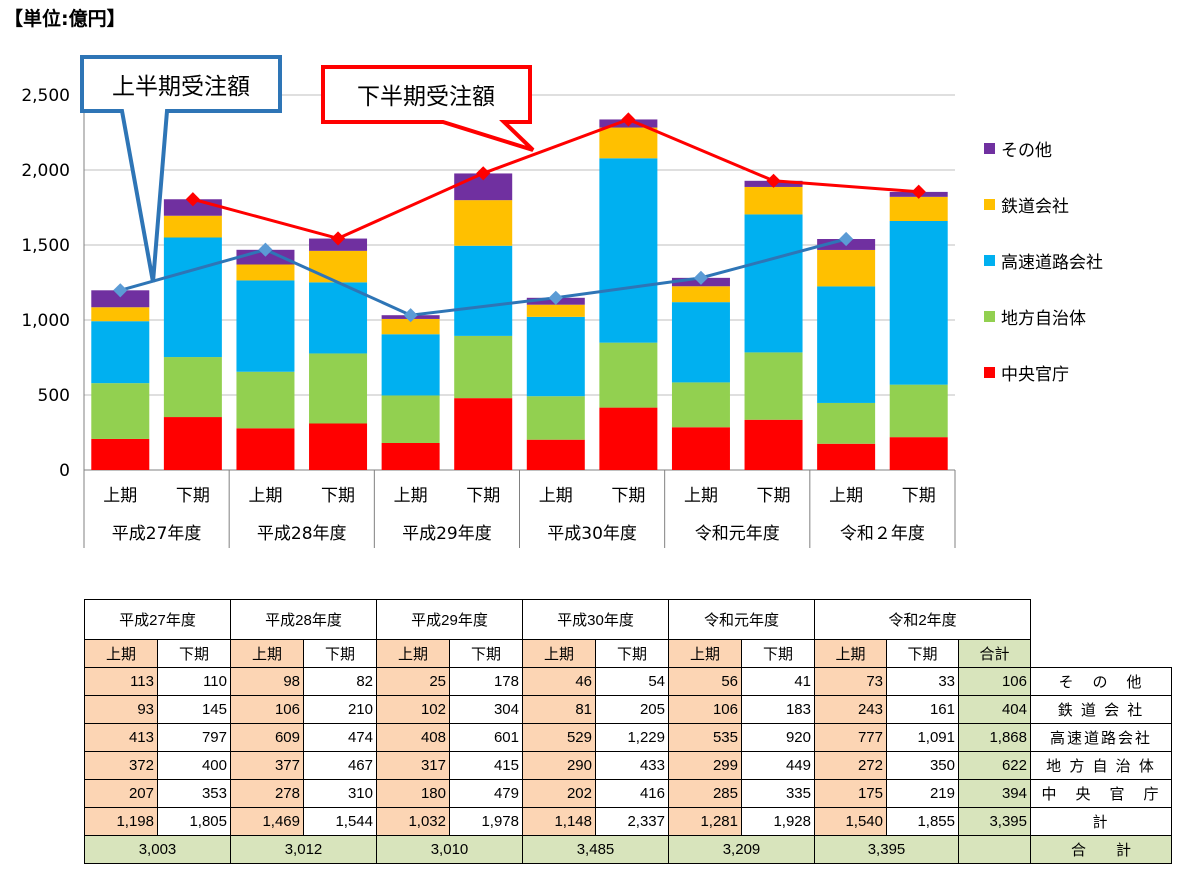 This screenshot has height=882, width=1200. Describe the element at coordinates (559, 821) in the screenshot. I see `table-cell: 1,148` at that location.